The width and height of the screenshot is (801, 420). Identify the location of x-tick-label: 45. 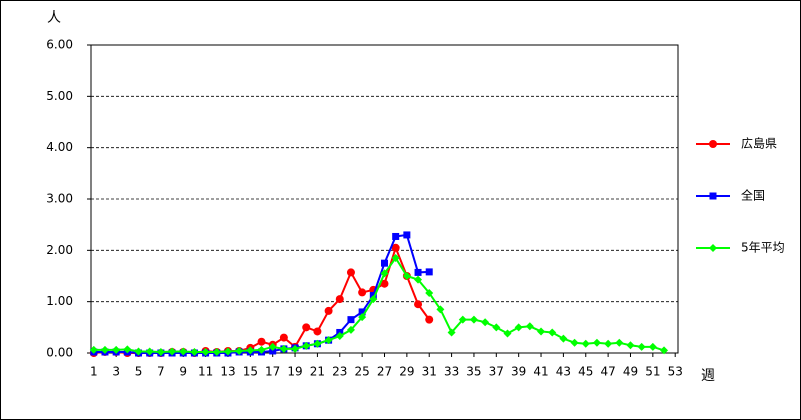
(585, 372).